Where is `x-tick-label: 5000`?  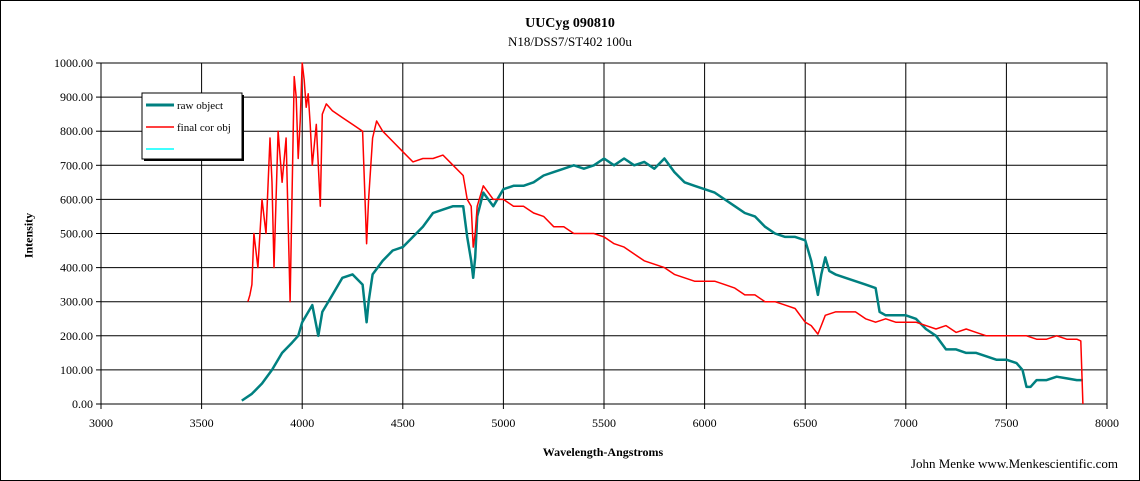 x-tick-label: 5000 is located at coordinates (503, 423).